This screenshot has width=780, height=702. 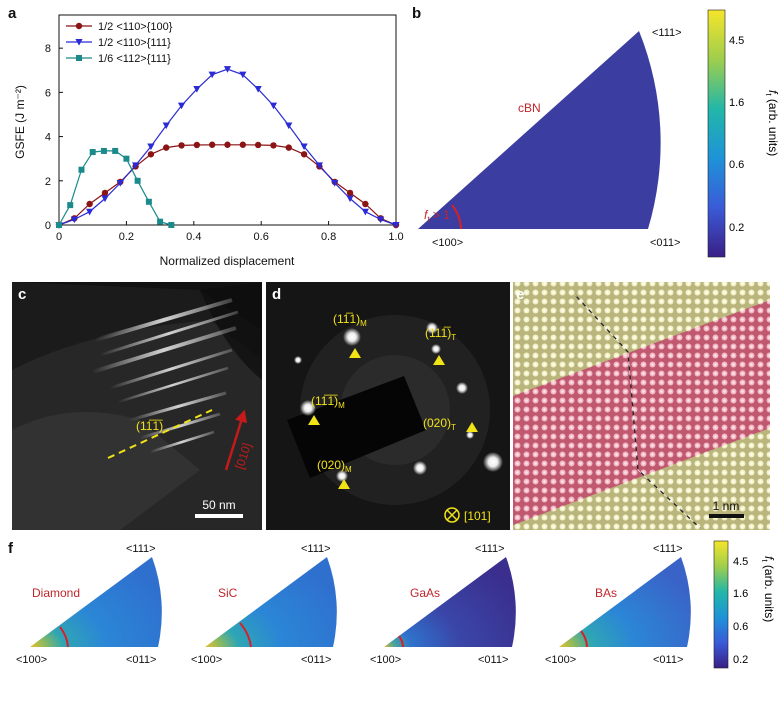 What do you see at coordinates (230, 232) in the screenshot?
I see `x-ticks: 0 0.2 0.4 0.6 0.8 1.0` at bounding box center [230, 232].